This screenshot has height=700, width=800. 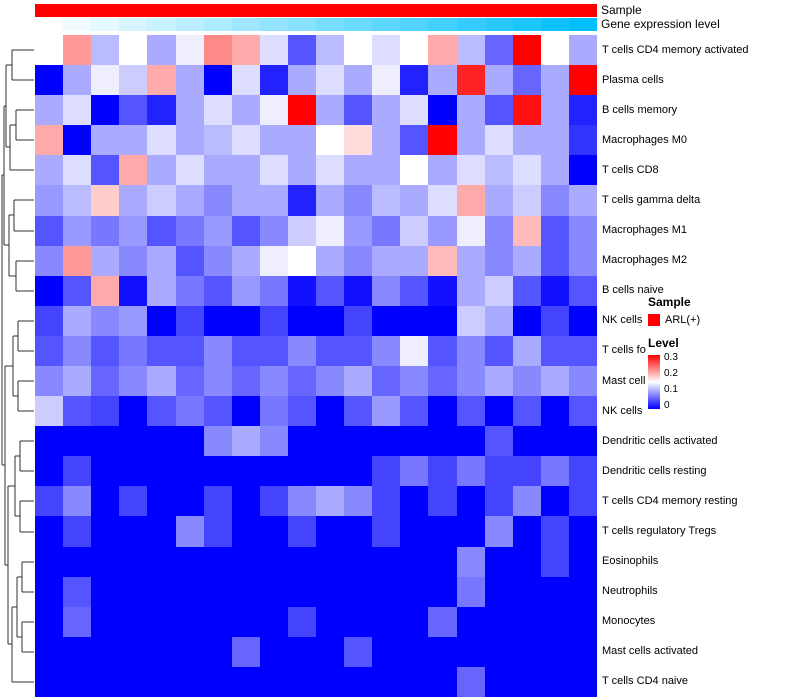 I want to click on row-label: T cells CD4 memory activated, so click(x=675, y=49).